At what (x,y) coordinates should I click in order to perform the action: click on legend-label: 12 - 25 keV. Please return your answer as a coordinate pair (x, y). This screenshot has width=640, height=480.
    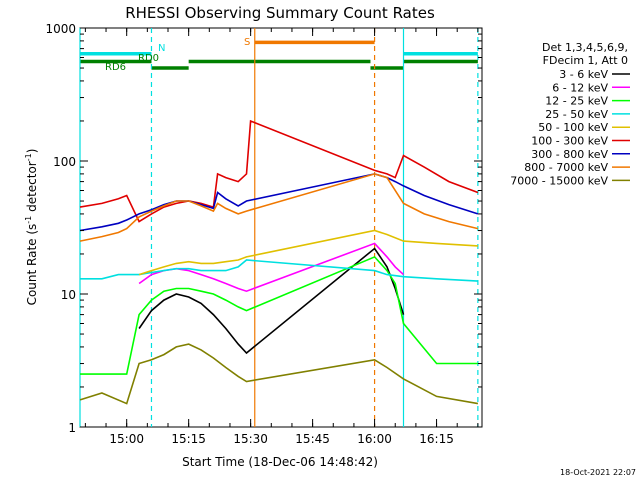
    Looking at the image, I should click on (576, 101).